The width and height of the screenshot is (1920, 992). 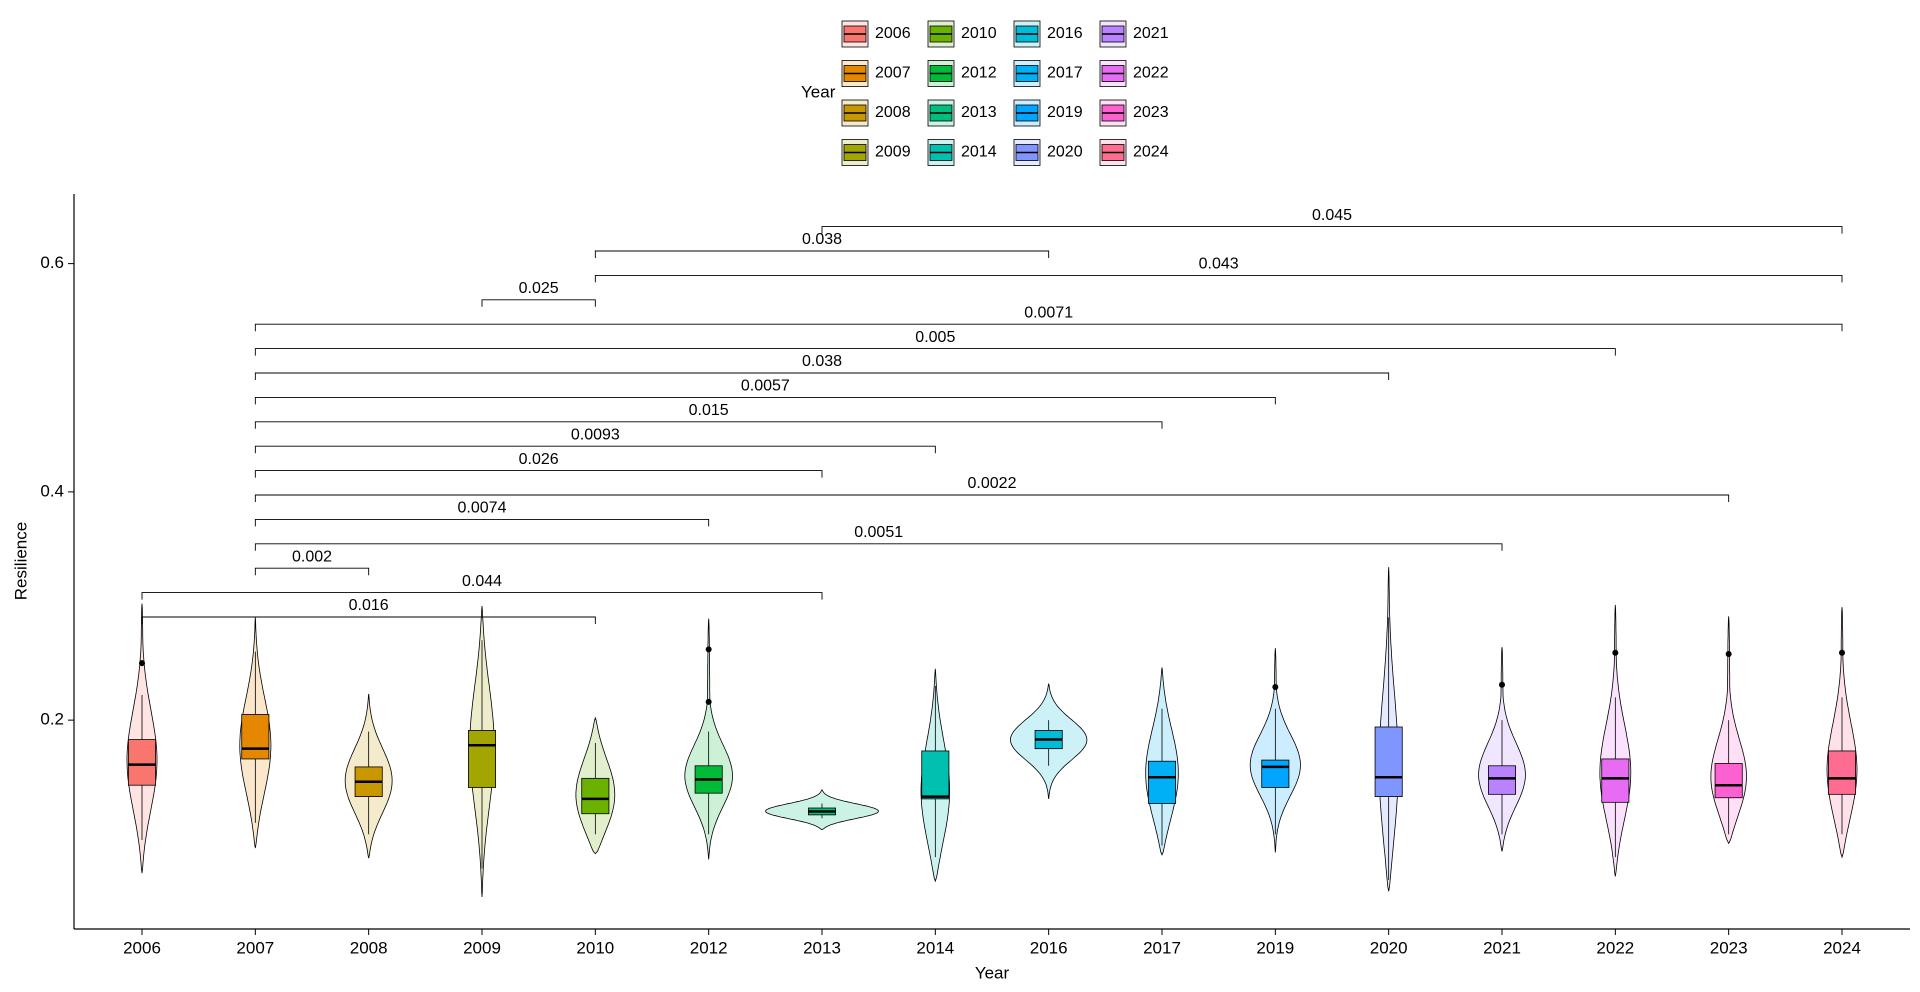 What do you see at coordinates (20, 561) in the screenshot?
I see `y-axis-title: Resilience` at bounding box center [20, 561].